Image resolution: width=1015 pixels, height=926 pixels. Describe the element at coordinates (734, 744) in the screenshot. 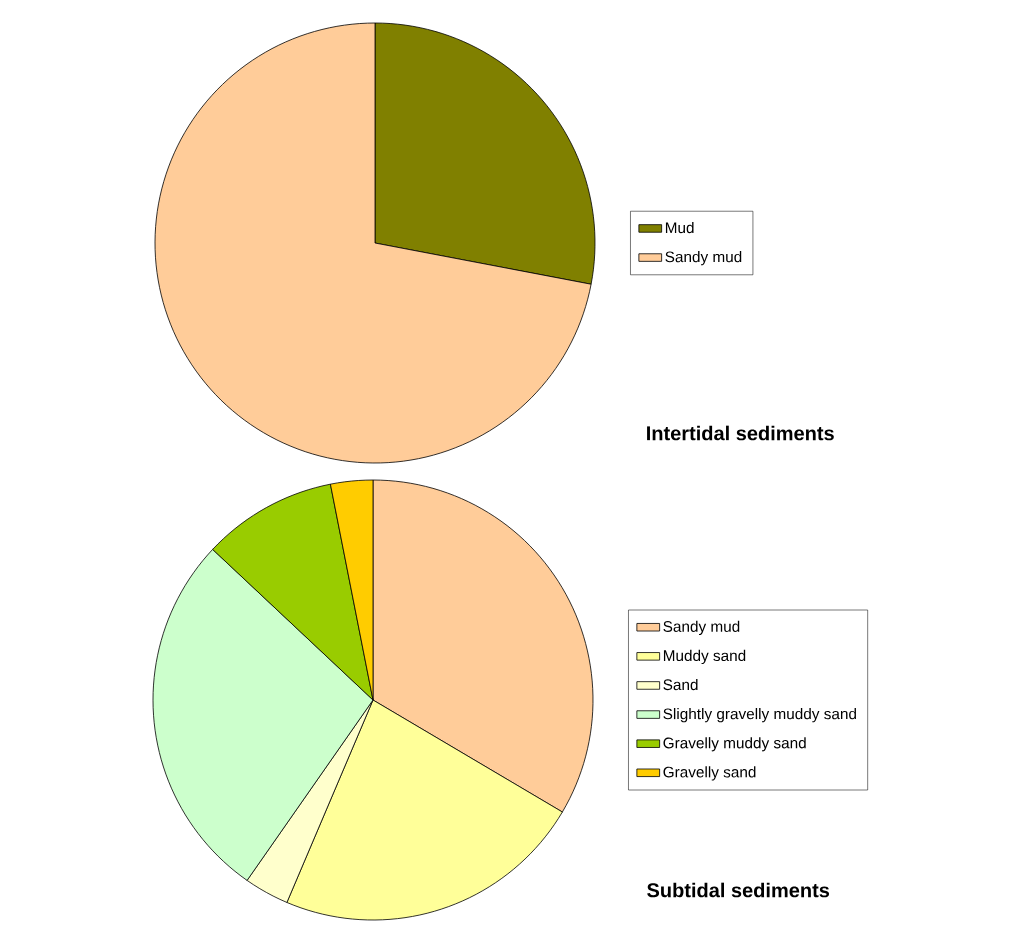

I see `legend-label: Gravelly muddy sand` at that location.